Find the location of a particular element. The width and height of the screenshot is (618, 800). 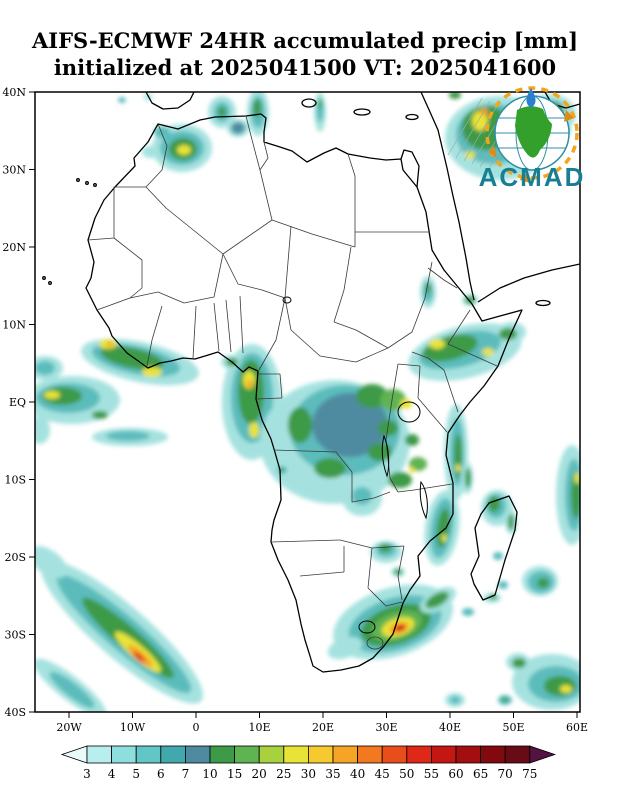

lat-tick-label: EQ is located at coordinates (17, 402).